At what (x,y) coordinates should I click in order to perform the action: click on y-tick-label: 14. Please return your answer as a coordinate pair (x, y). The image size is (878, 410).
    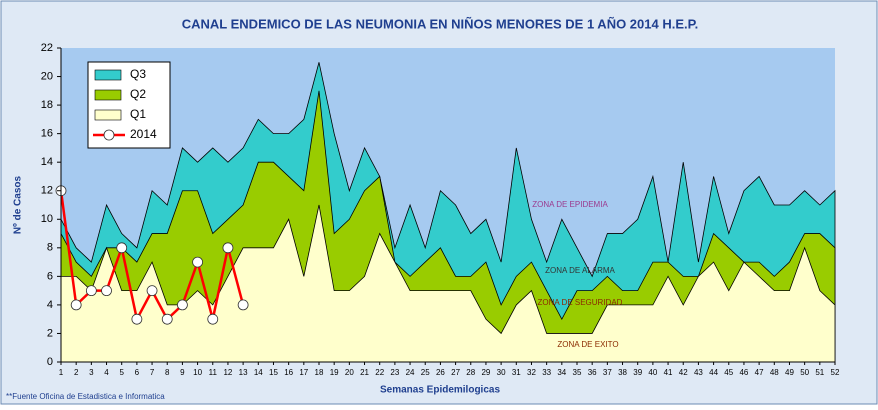
    Looking at the image, I should click on (47, 162).